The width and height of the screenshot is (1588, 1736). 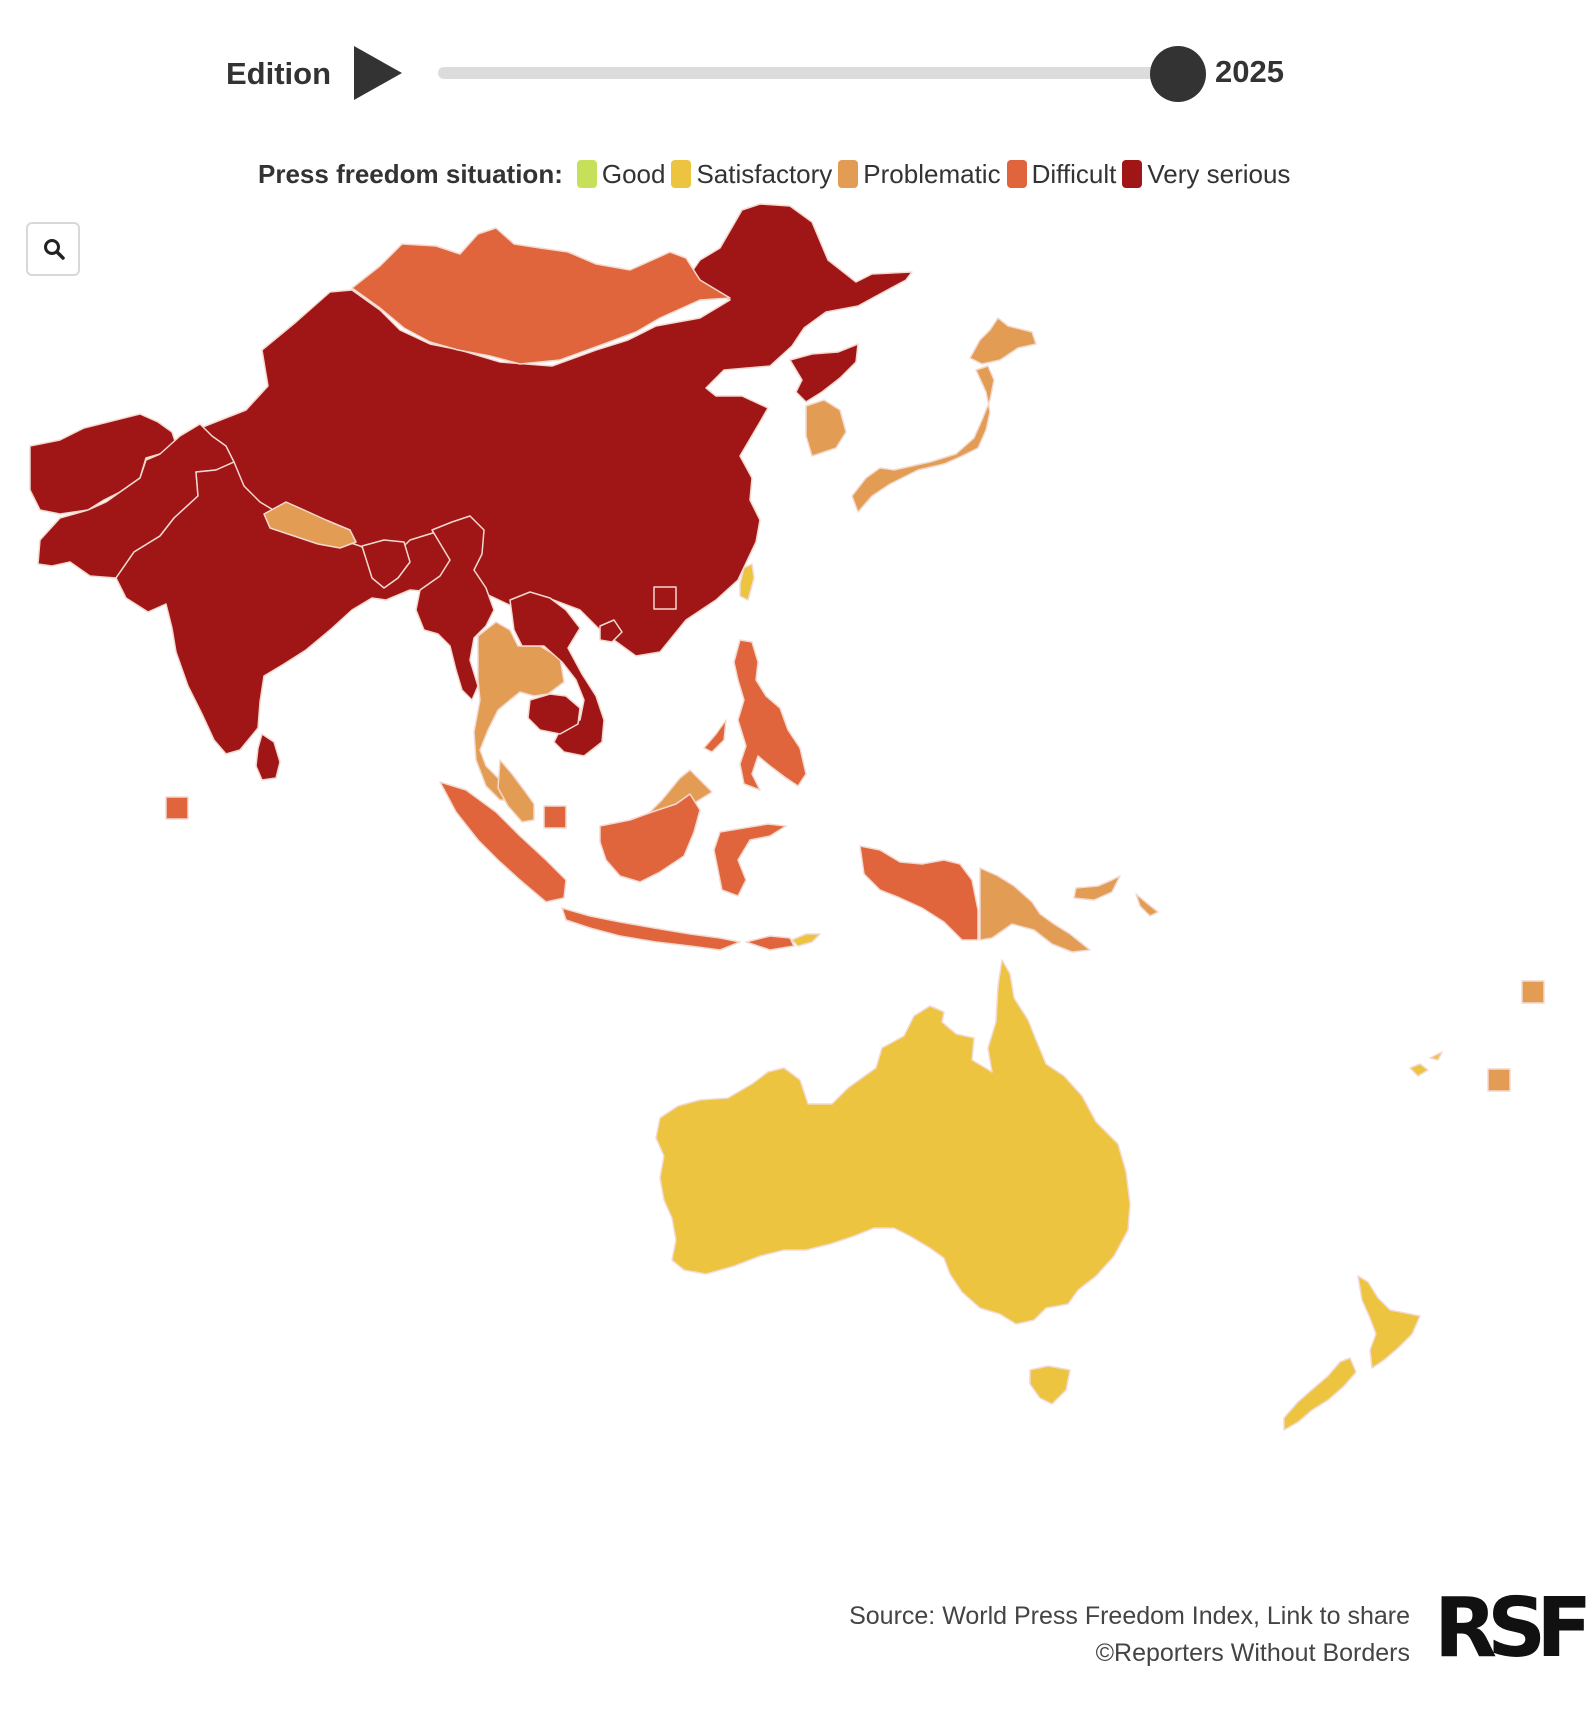 I want to click on country-afghanistan, so click(x=103, y=464).